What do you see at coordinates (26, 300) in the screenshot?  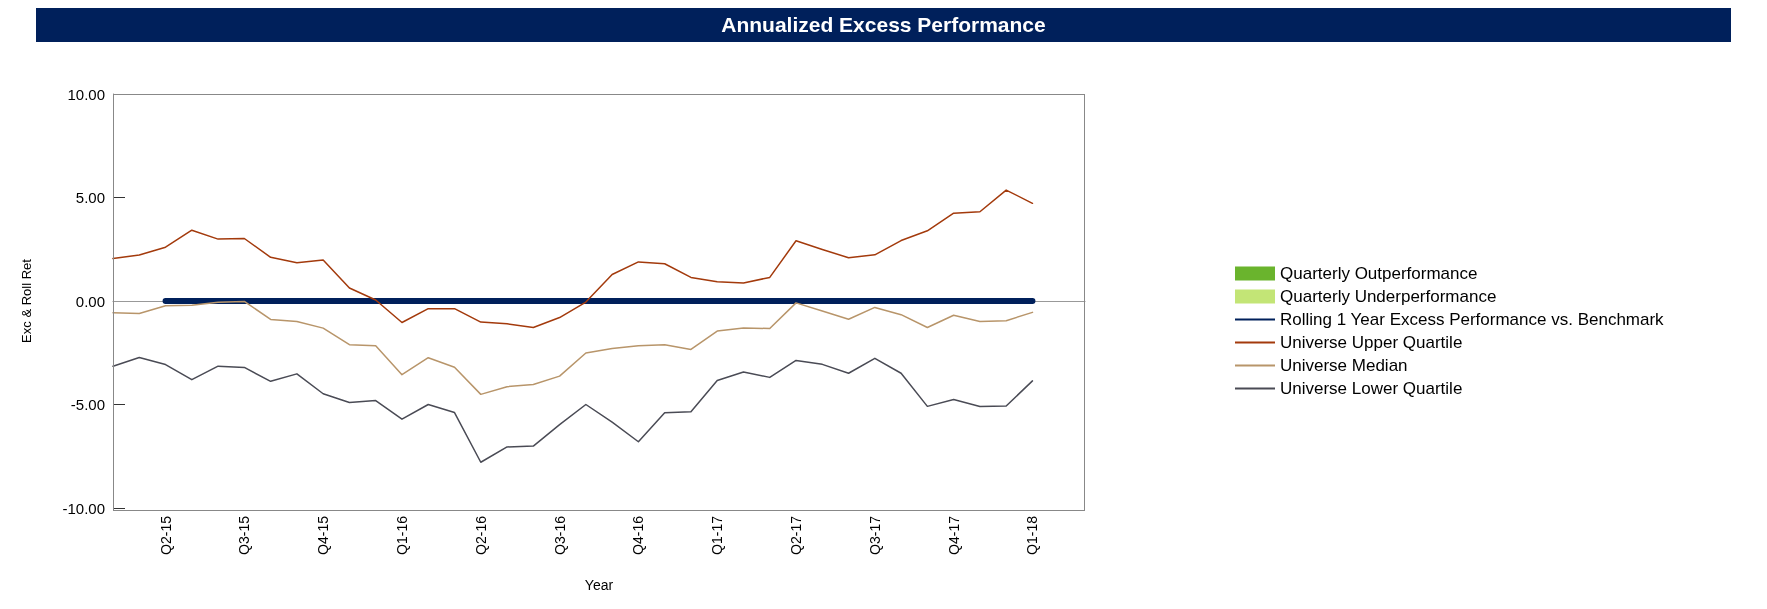 I see `y-axis-title: Exc & Roll Ret` at bounding box center [26, 300].